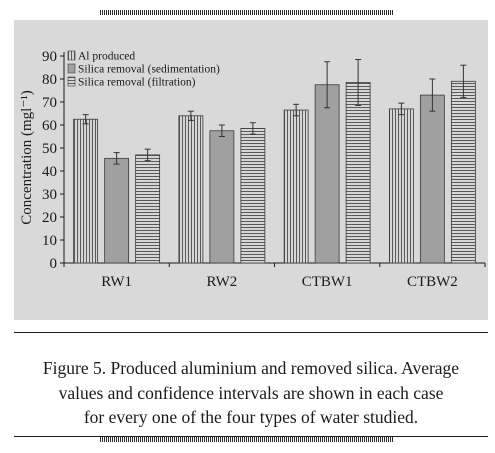 This screenshot has width=495, height=453. What do you see at coordinates (251, 332) in the screenshot?
I see `caption-top-rule` at bounding box center [251, 332].